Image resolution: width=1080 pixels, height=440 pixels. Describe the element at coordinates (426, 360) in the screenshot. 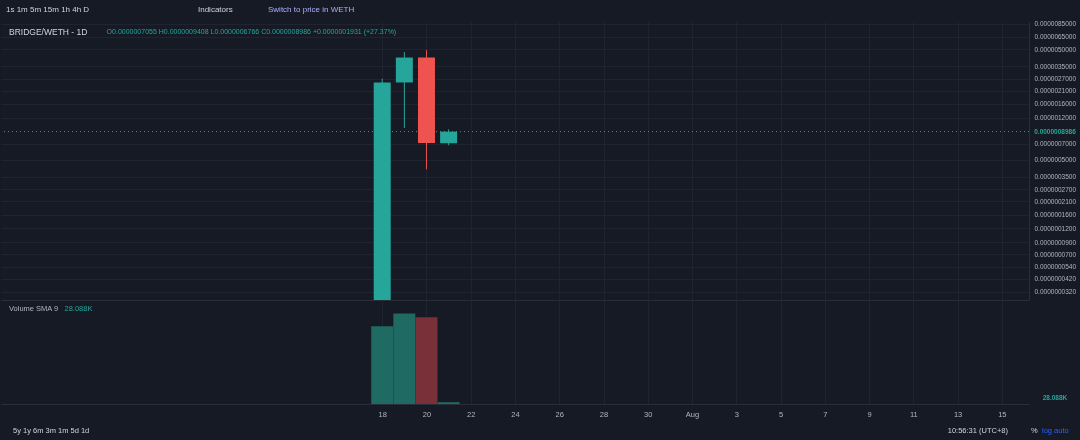

I see `bar` at that location.